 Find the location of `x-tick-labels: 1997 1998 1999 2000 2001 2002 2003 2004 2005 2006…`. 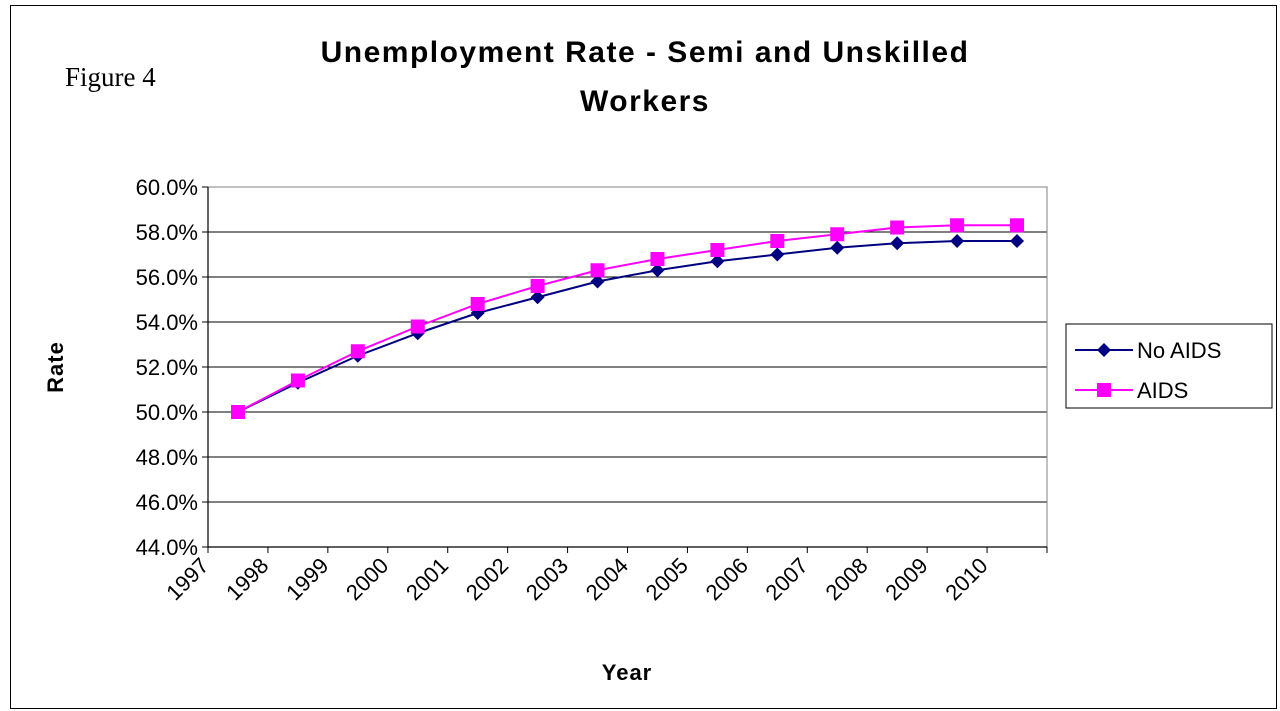

x-tick-labels: 1997 1998 1999 2000 2001 2002 2003 2004 2005 2006… is located at coordinates (576, 579).